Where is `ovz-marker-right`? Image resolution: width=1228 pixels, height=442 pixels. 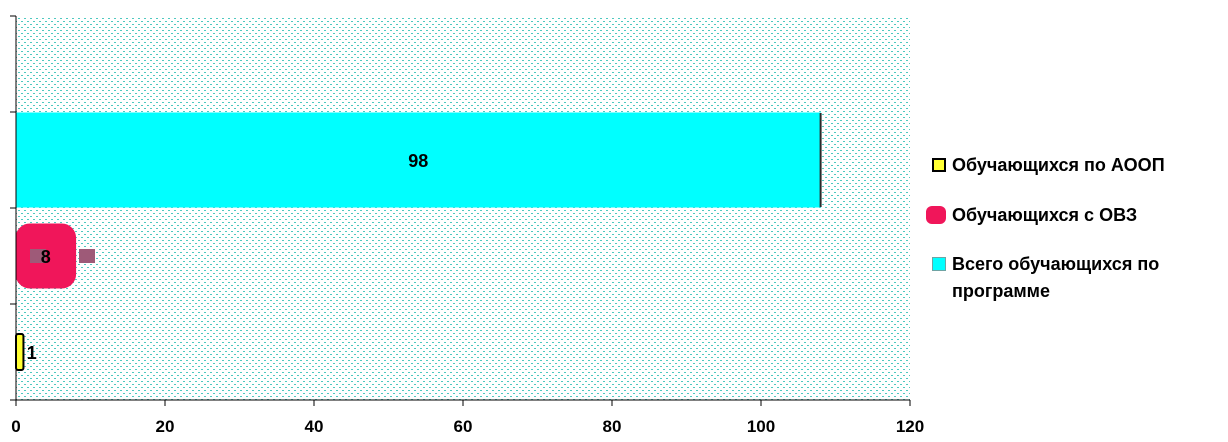
ovz-marker-right is located at coordinates (87, 256).